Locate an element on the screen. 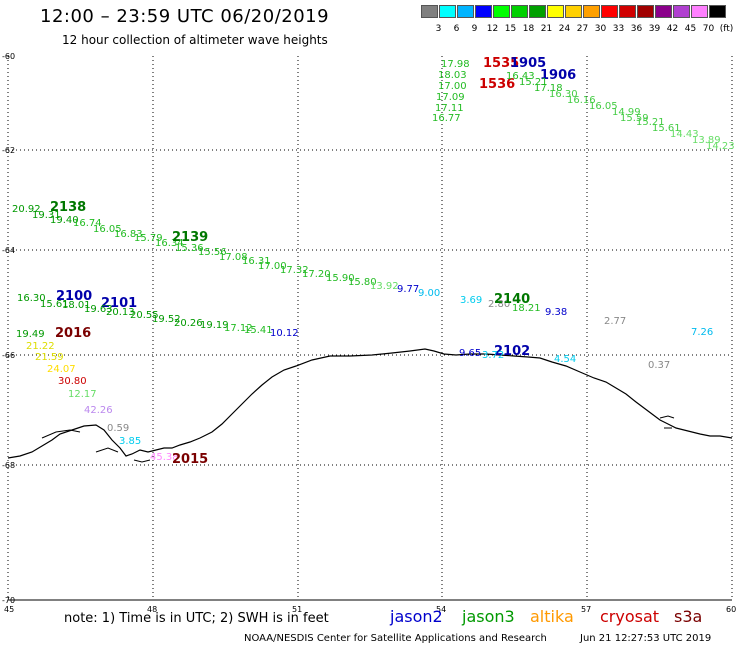 The height and width of the screenshot is (650, 740). wave-height-label: 19.19 is located at coordinates (214, 325).